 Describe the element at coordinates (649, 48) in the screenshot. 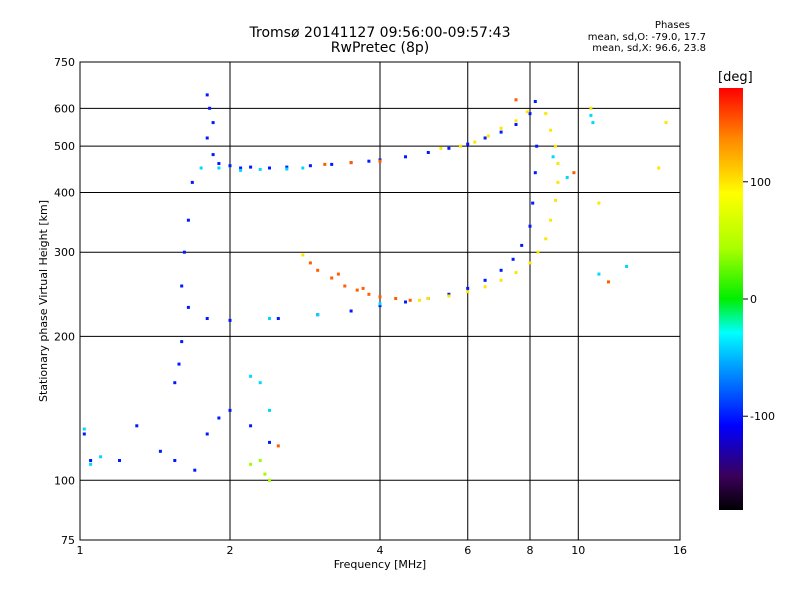

I see `x-mode-stats: mean, sd,X: 96.6, 23.8` at that location.